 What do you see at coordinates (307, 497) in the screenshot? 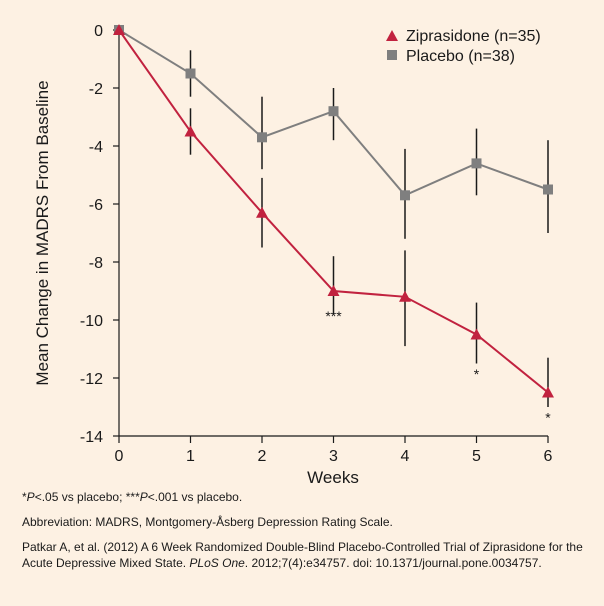
I see `significance-note: *P<.05 vs placebo; ***P<.001 vs placebo.` at bounding box center [307, 497].